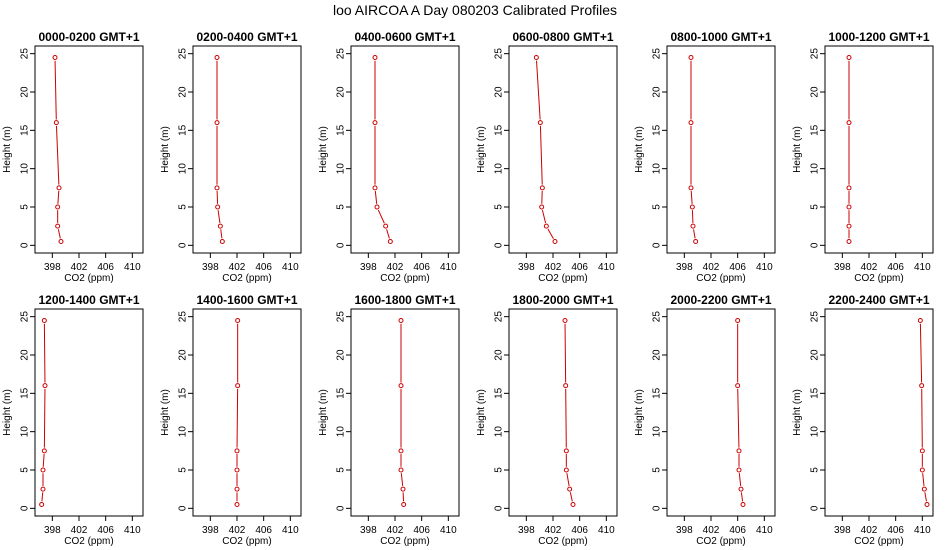  I want to click on panel-title: 2200-2400 GMT+1, so click(878, 300).